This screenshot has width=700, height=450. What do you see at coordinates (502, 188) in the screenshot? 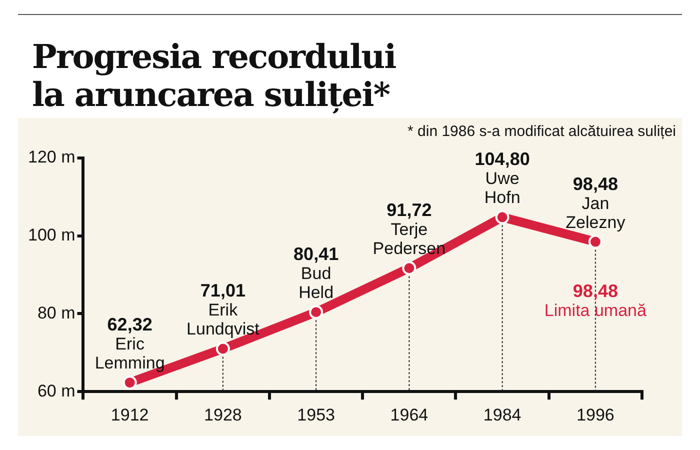
I see `annotation: Uwe Hofn` at bounding box center [502, 188].